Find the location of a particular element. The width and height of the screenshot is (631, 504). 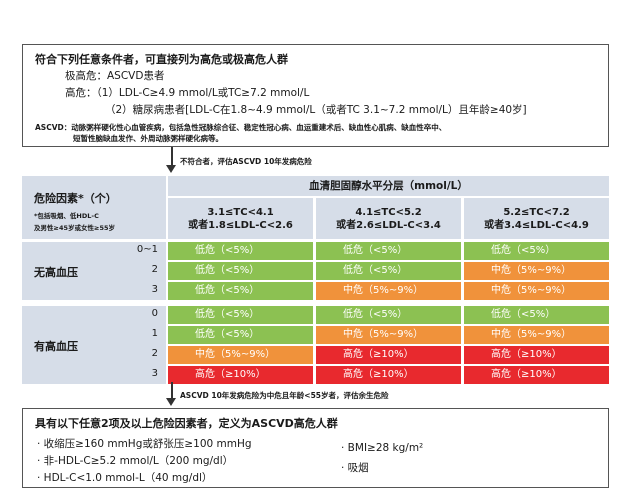

column-ldl-range: 或者2.6≤LDL-C<3.4 is located at coordinates (388, 225).